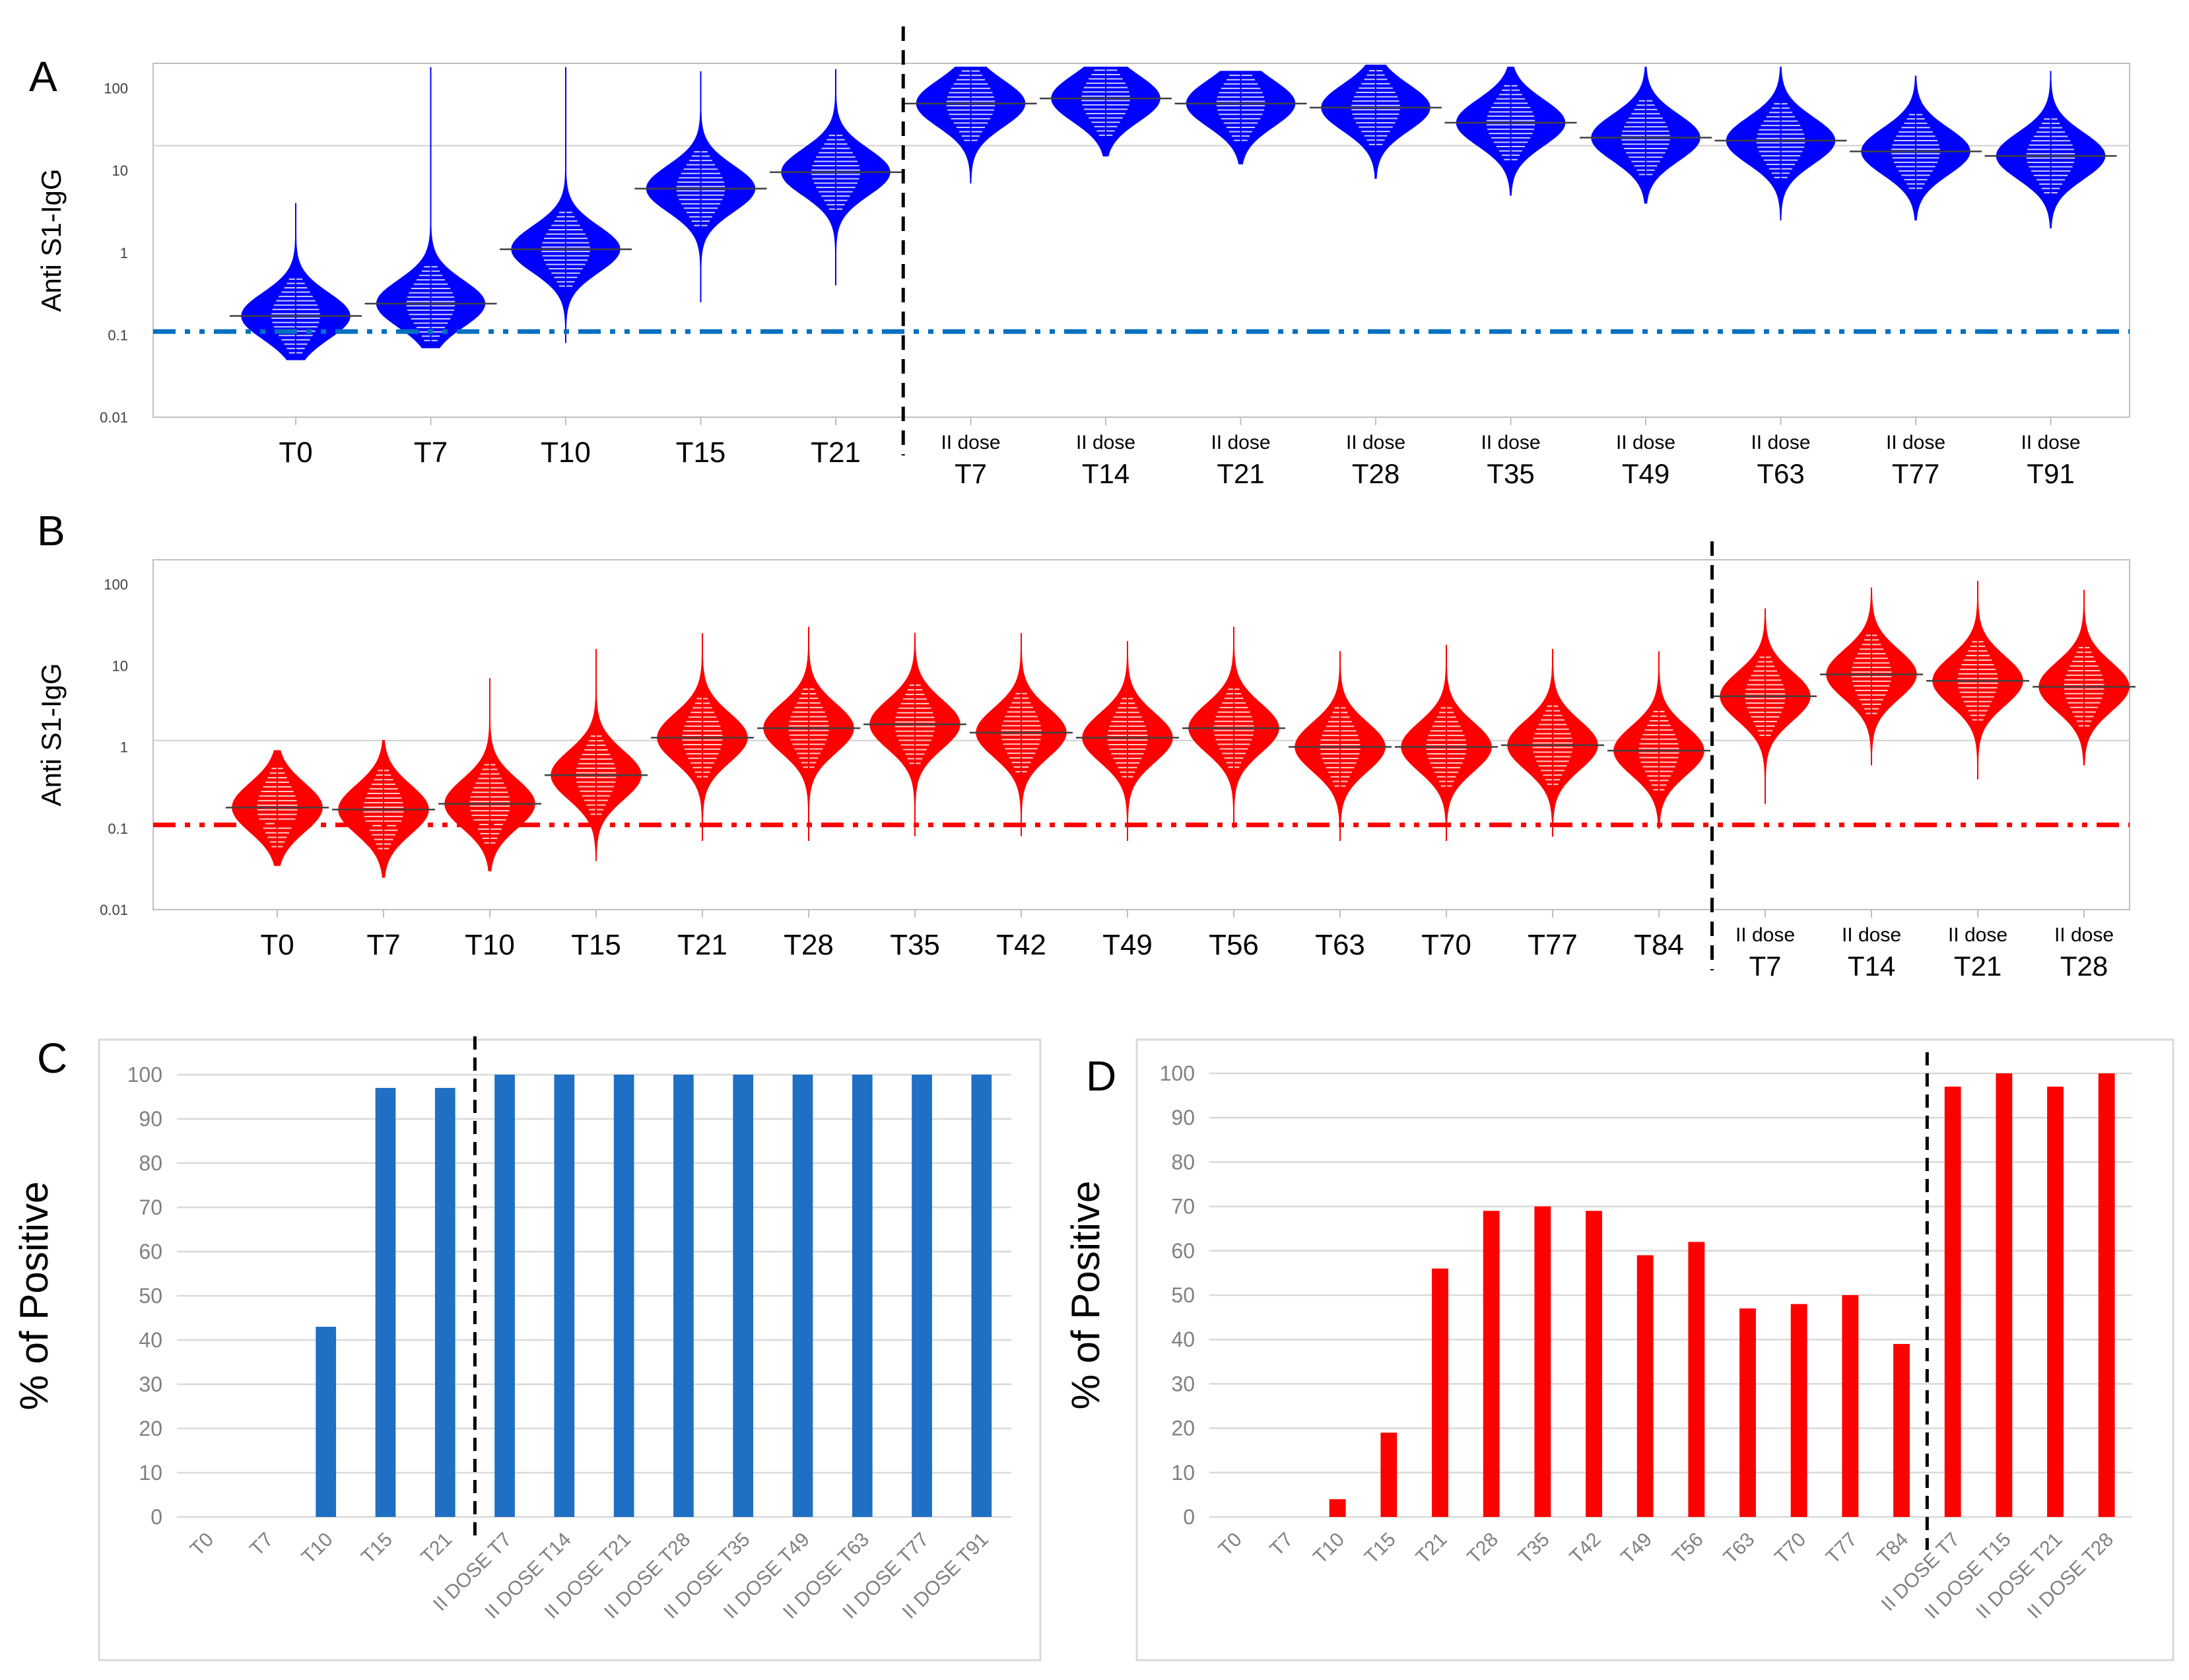 The height and width of the screenshot is (1680, 2189). I want to click on y-tick-label: 0.01, so click(114, 417).